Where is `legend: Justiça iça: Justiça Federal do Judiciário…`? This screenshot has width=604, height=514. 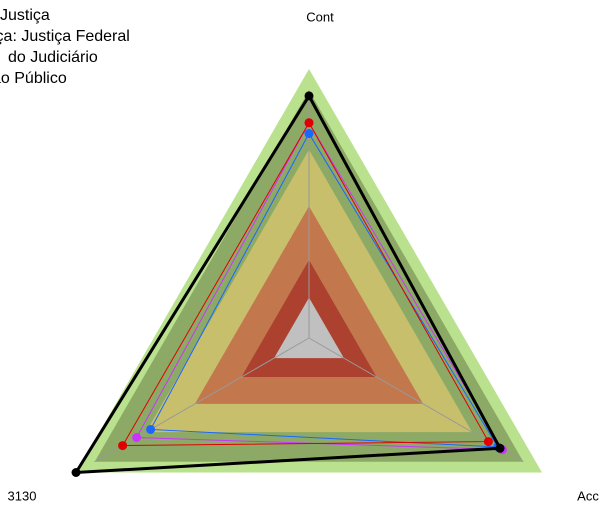
legend: Justiça iça: Justiça Federal do Judiciário… is located at coordinates (65, 47).